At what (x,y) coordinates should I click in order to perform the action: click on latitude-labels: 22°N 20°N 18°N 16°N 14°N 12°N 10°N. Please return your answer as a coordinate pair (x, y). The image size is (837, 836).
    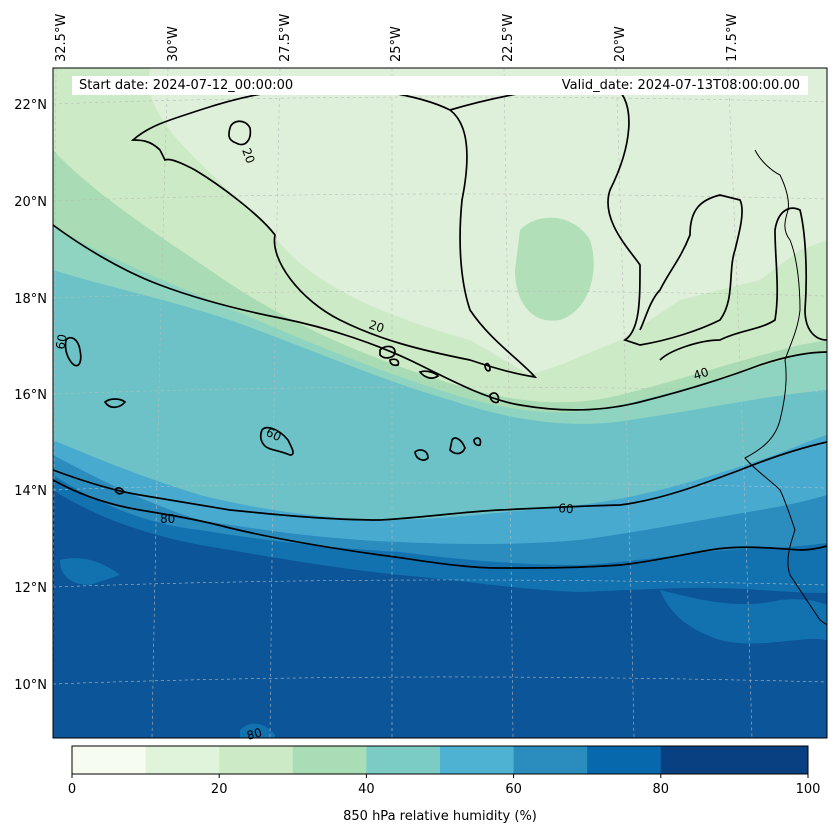
    Looking at the image, I should click on (30, 395).